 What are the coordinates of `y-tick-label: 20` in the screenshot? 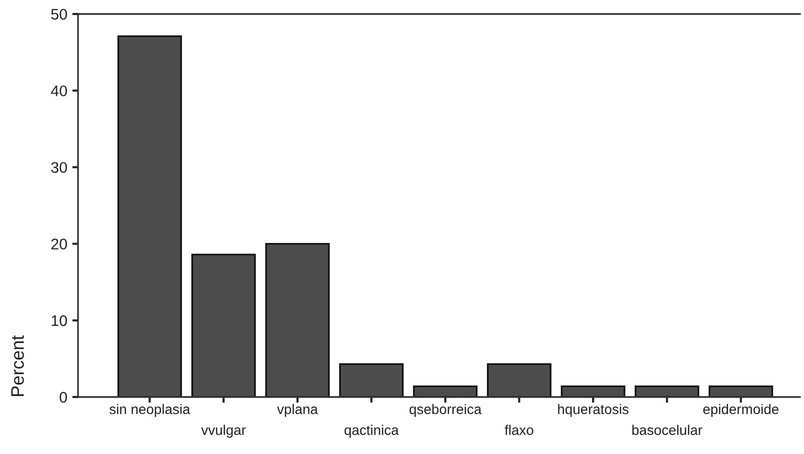 It's located at (59, 244).